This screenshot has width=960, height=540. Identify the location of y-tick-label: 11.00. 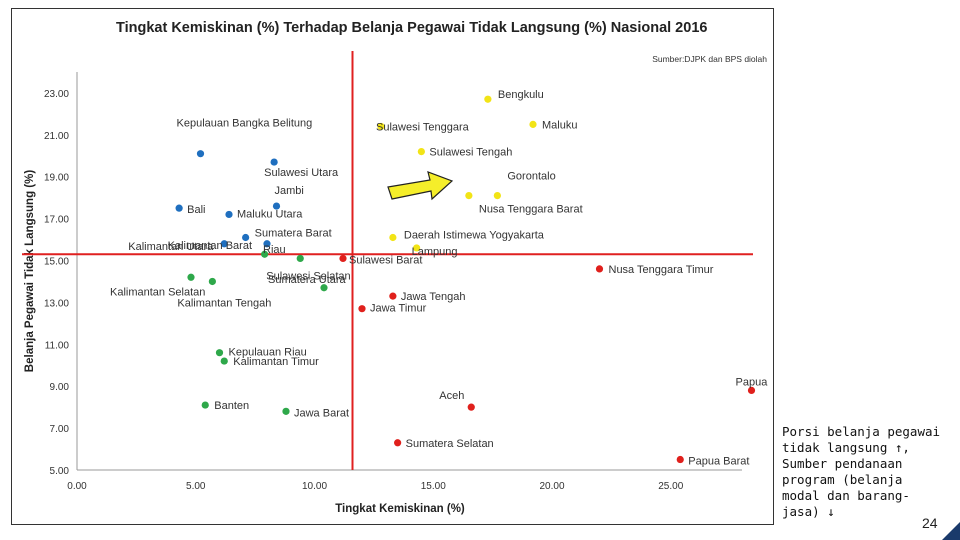
(57, 345).